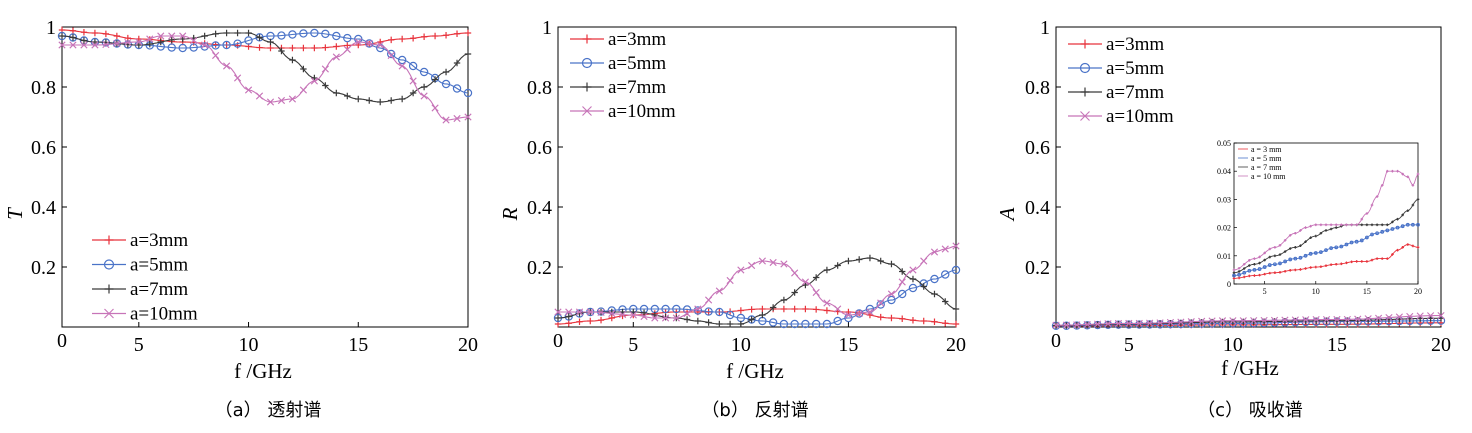 The image size is (1472, 433). I want to click on x-tick-label: 5, so click(1129, 345).